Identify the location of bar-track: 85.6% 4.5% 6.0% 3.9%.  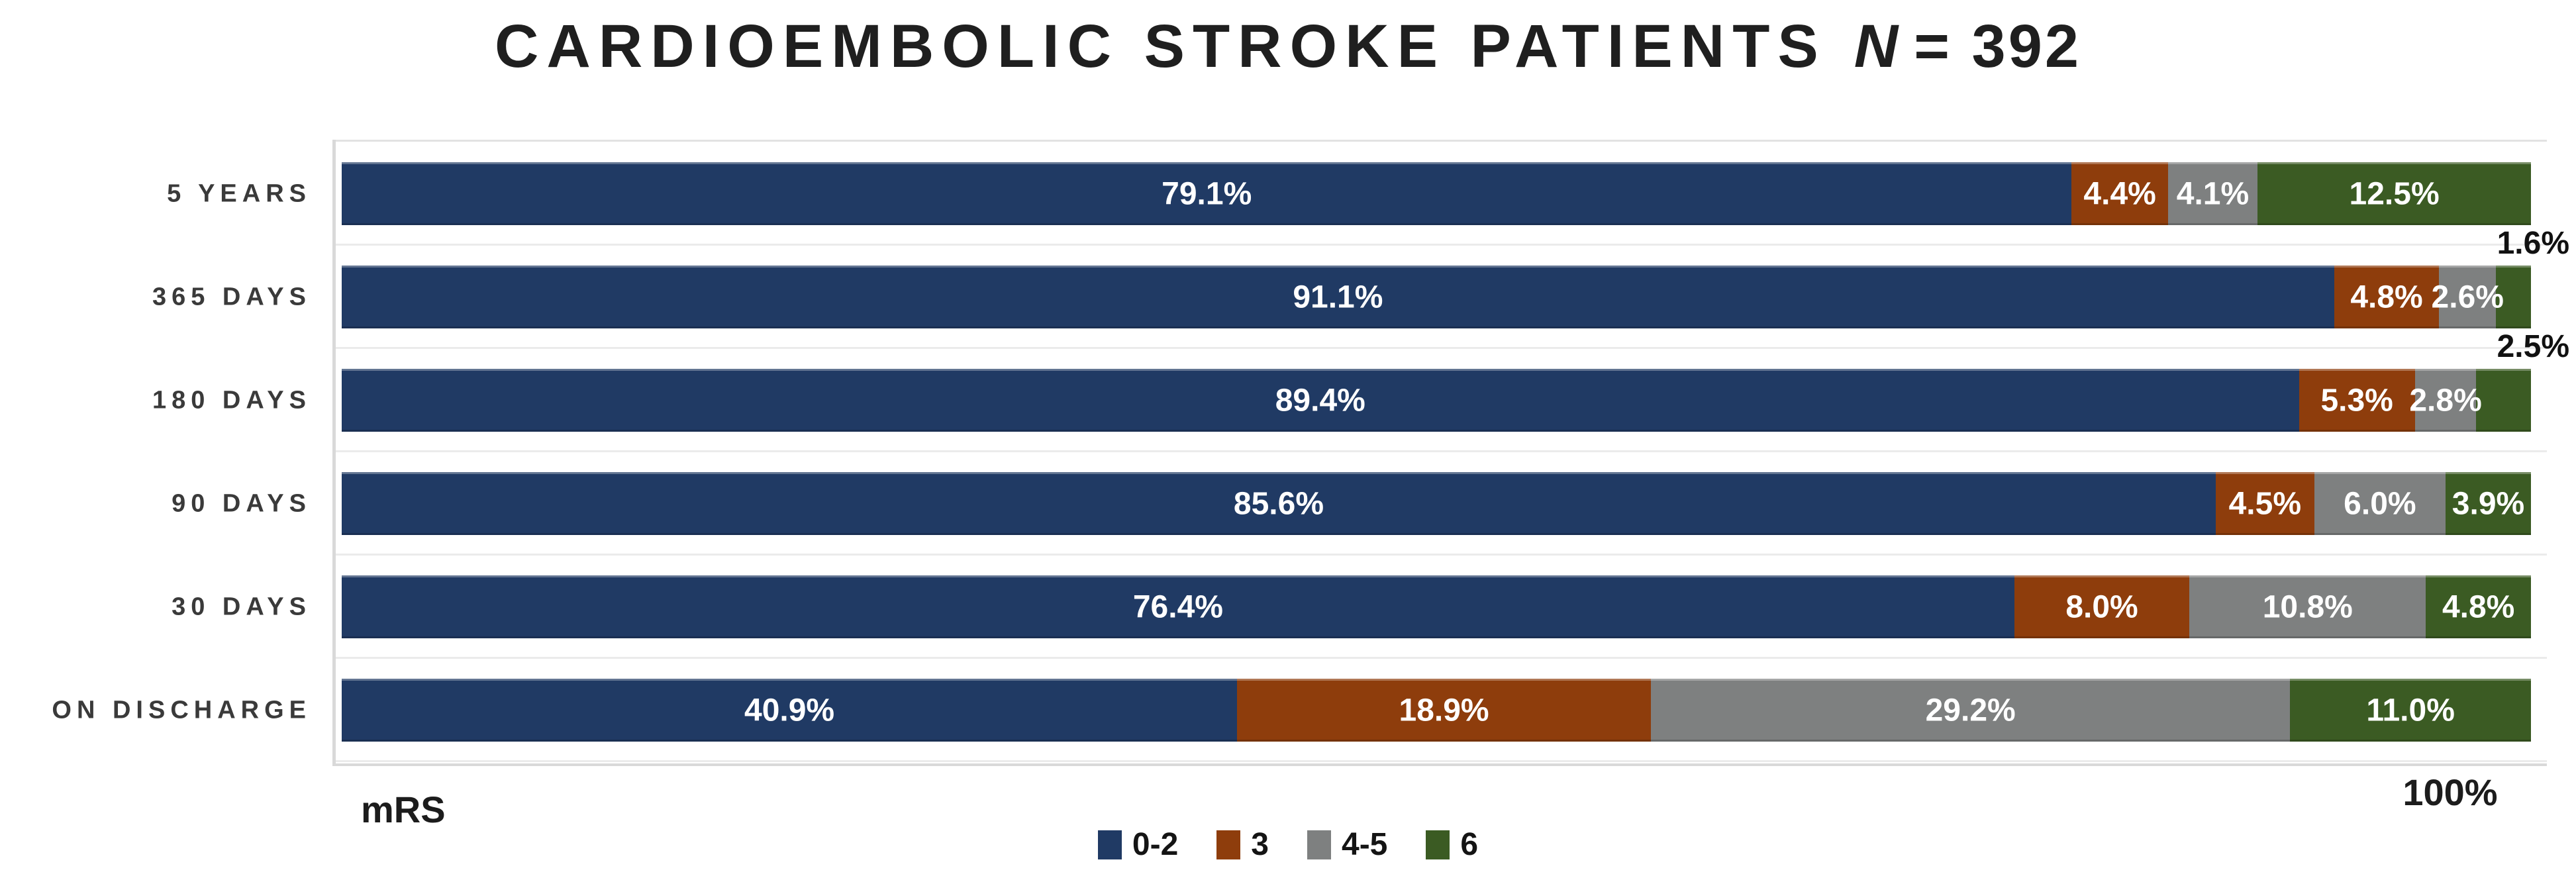
(1436, 503).